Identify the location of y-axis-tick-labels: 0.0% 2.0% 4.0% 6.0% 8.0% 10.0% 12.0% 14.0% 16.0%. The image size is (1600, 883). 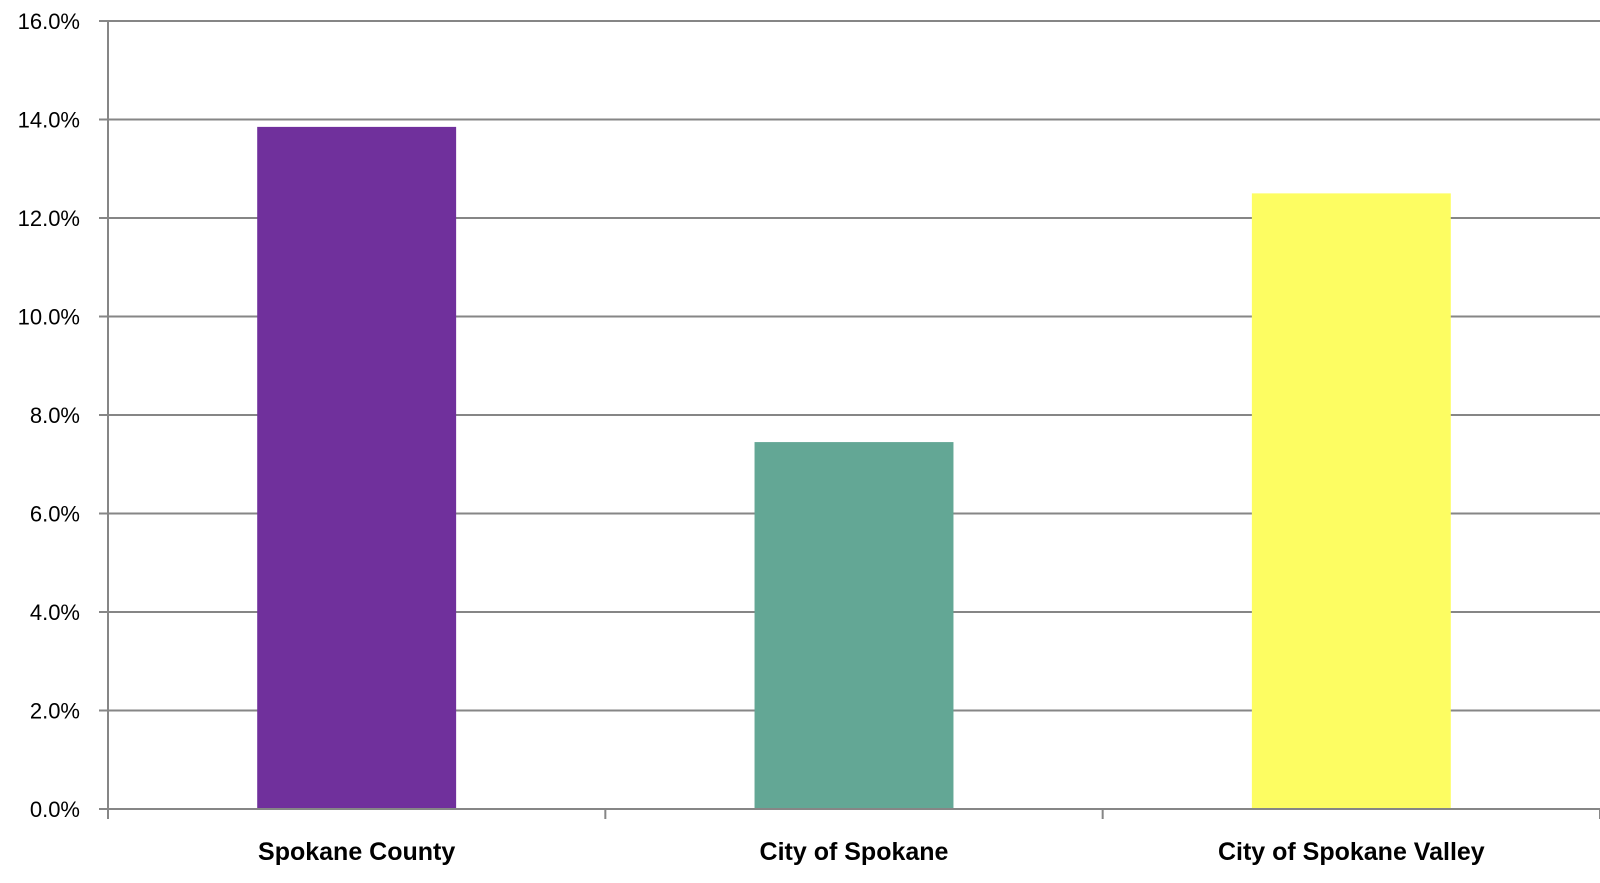
(49, 415).